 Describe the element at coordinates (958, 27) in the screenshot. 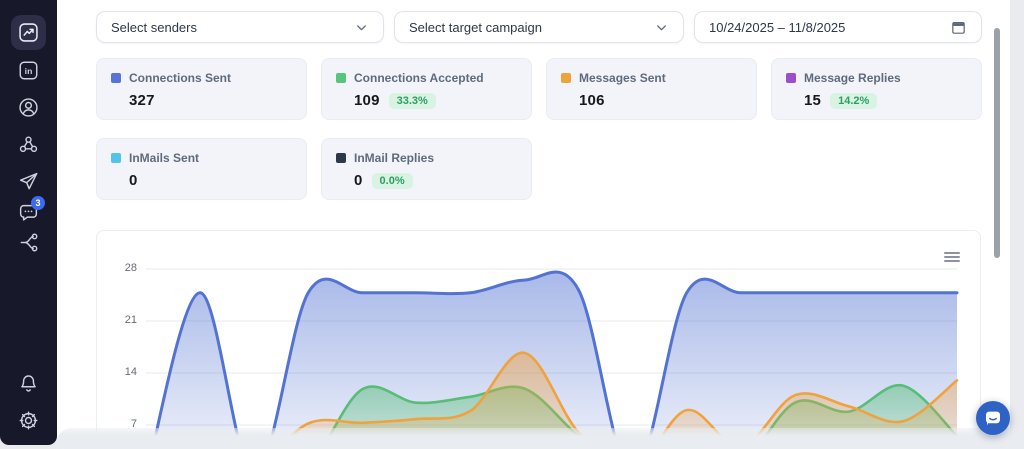

I see `calendar-icon` at that location.